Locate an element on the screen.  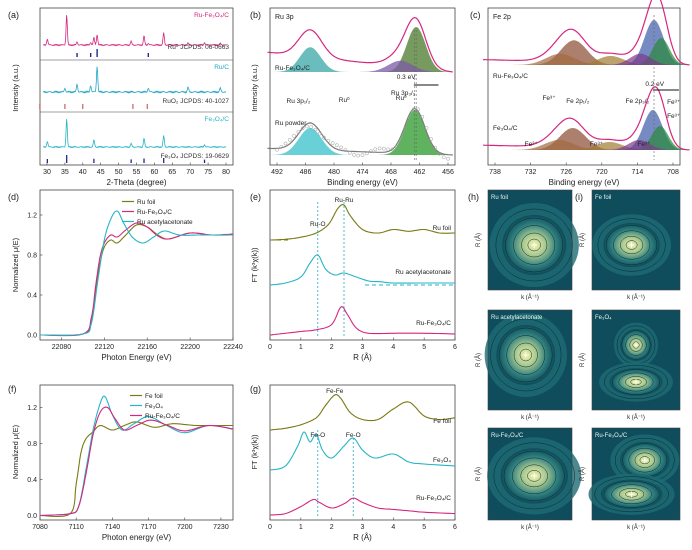
panel-a-ref-ruo2: RuO₂ JCPDS: 40-1027 is located at coordinates (196, 101).